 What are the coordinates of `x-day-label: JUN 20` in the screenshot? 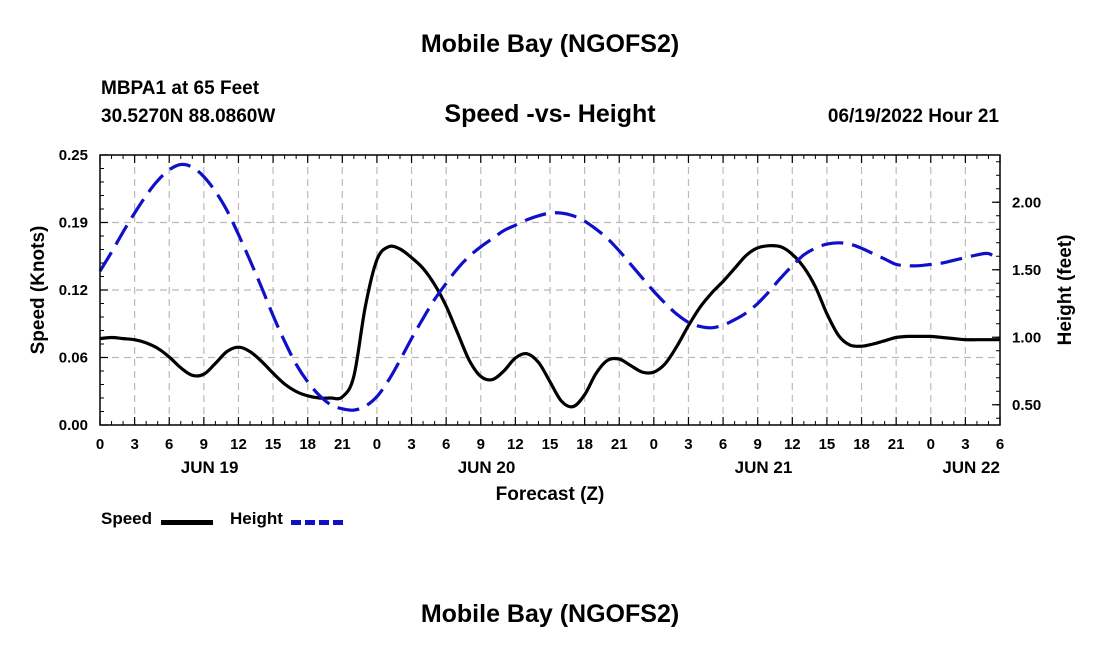 It's located at (487, 467).